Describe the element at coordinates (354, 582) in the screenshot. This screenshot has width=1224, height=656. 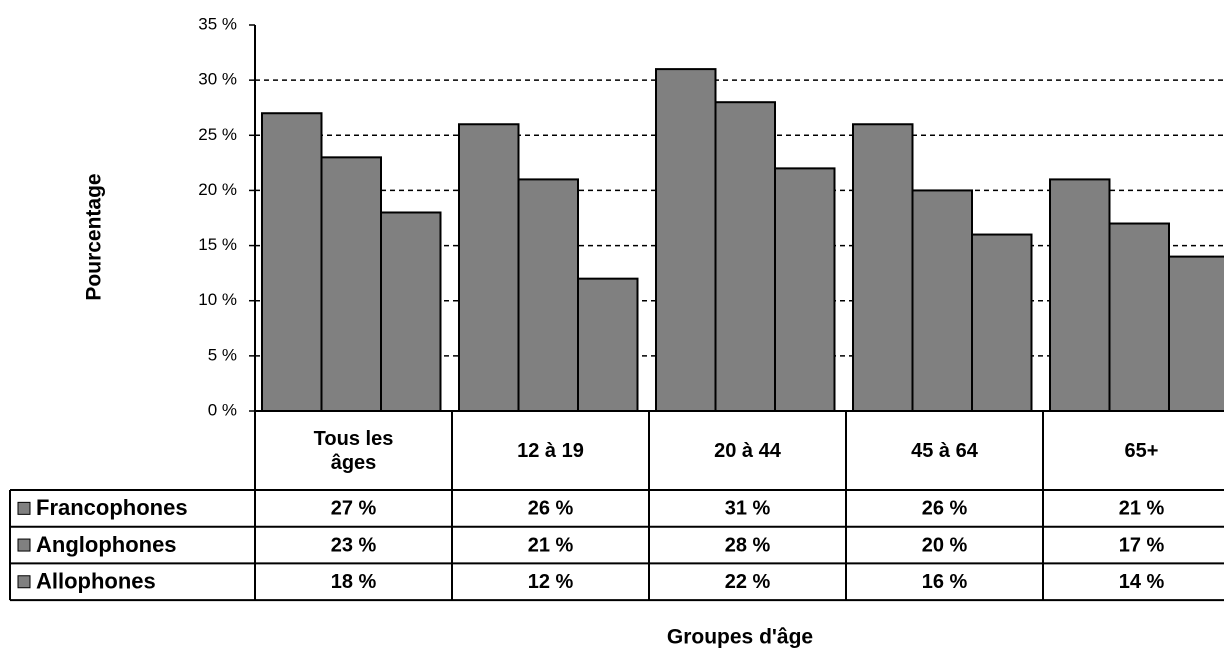
I see `data-label: 18 %` at that location.